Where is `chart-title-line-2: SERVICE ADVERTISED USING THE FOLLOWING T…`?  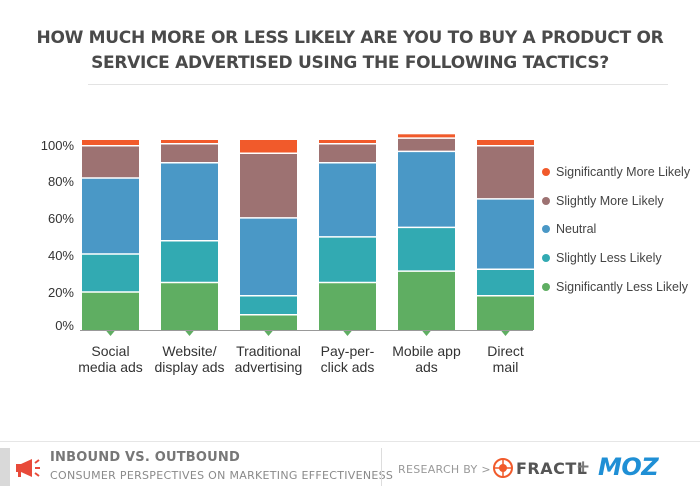
chart-title-line-2: SERVICE ADVERTISED USING THE FOLLOWING T… is located at coordinates (350, 63).